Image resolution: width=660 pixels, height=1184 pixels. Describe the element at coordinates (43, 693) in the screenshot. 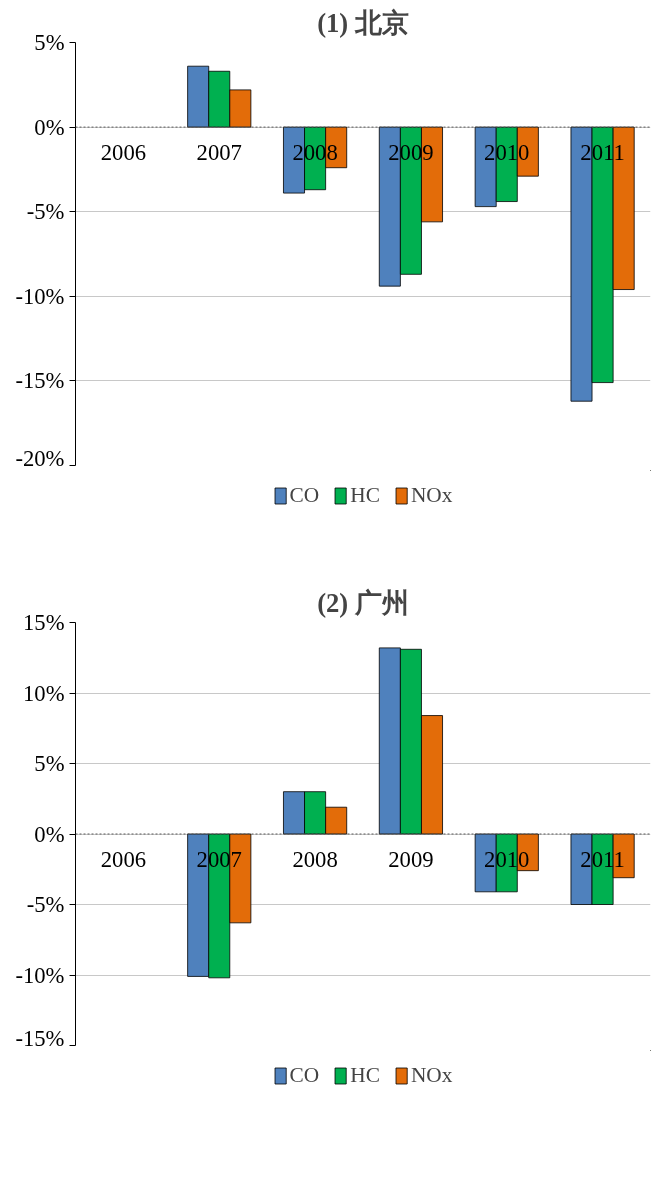

I see `y-tick-label: 10%` at that location.